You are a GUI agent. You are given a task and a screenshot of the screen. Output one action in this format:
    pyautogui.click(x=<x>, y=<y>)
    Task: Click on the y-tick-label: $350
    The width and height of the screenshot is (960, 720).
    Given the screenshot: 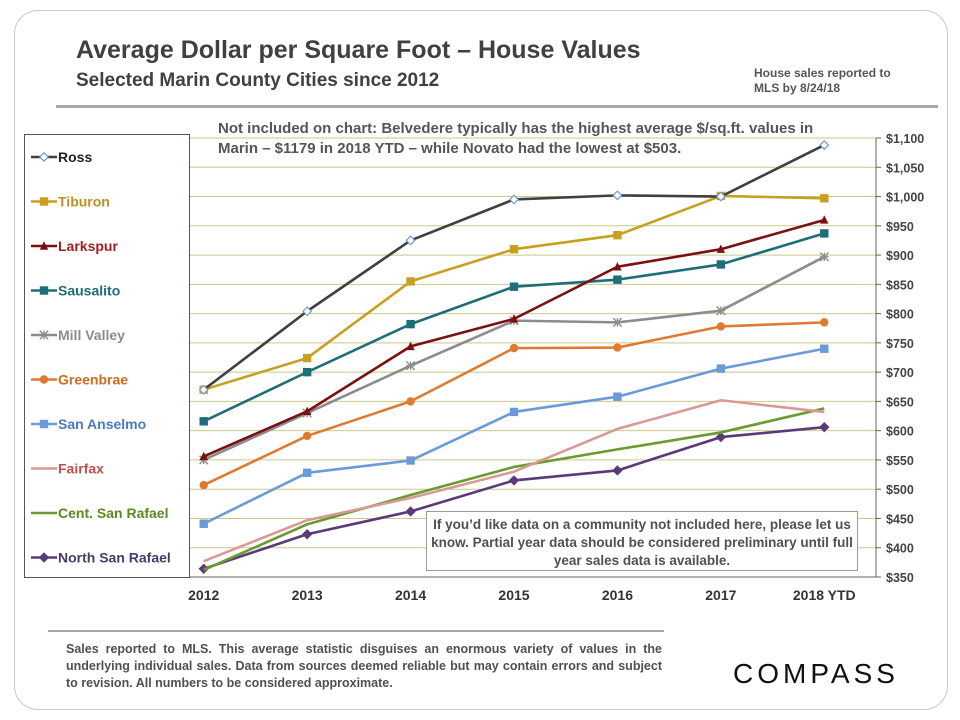 What is the action you would take?
    pyautogui.click(x=900, y=578)
    